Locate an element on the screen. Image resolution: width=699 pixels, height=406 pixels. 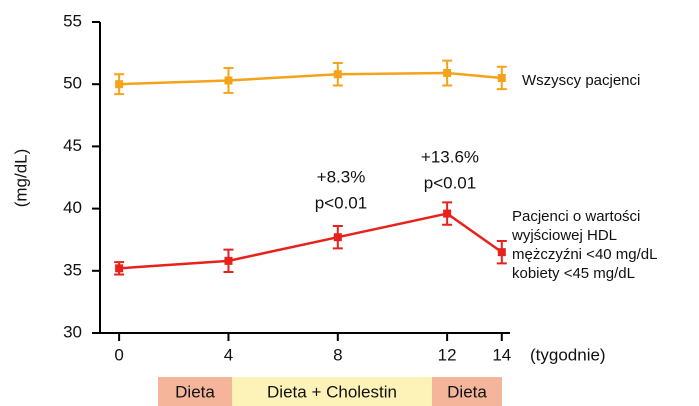
series-label: mężczyźni <40 mg/dL is located at coordinates (584, 254).